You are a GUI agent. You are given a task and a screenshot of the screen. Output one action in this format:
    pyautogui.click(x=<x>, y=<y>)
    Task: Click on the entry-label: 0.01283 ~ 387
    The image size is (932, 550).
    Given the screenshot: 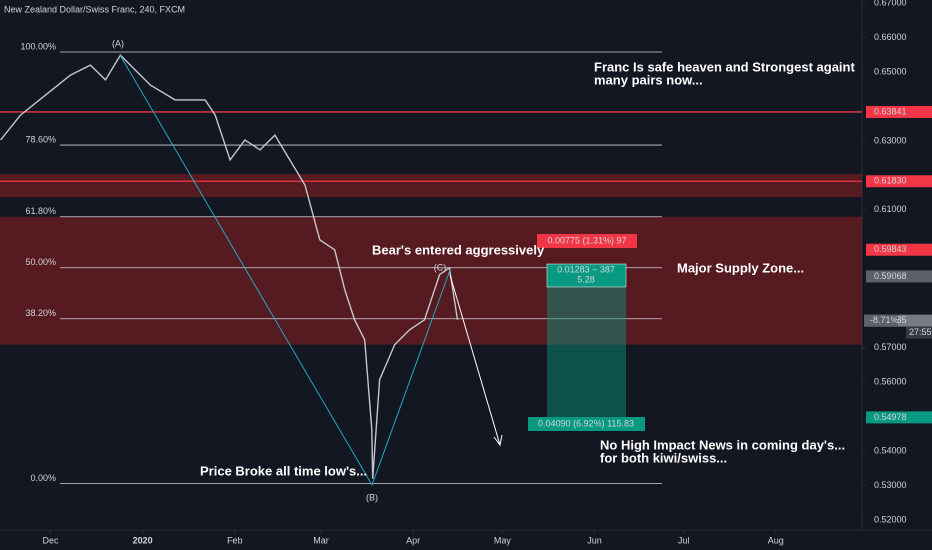 What is the action you would take?
    pyautogui.click(x=586, y=269)
    